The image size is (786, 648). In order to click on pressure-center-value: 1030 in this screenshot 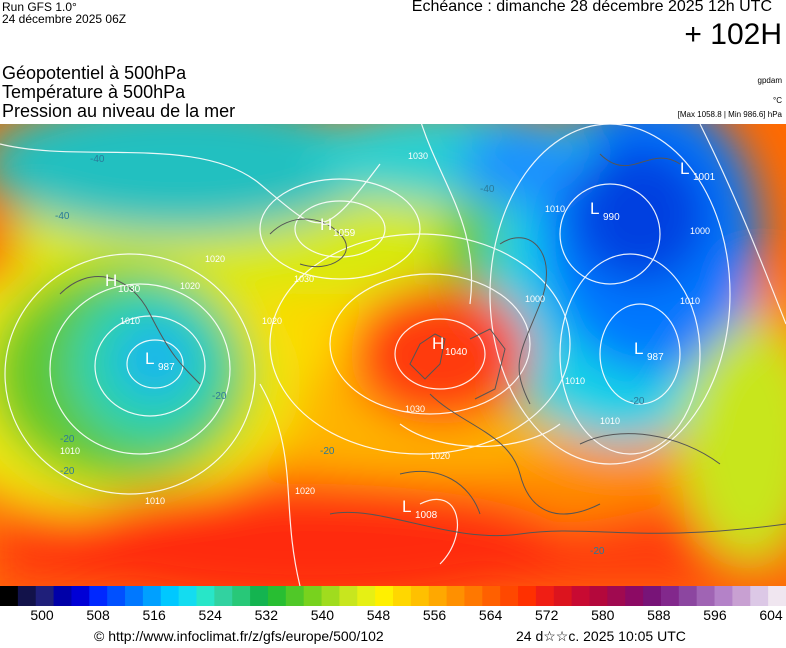, I will do `click(129, 289)`.